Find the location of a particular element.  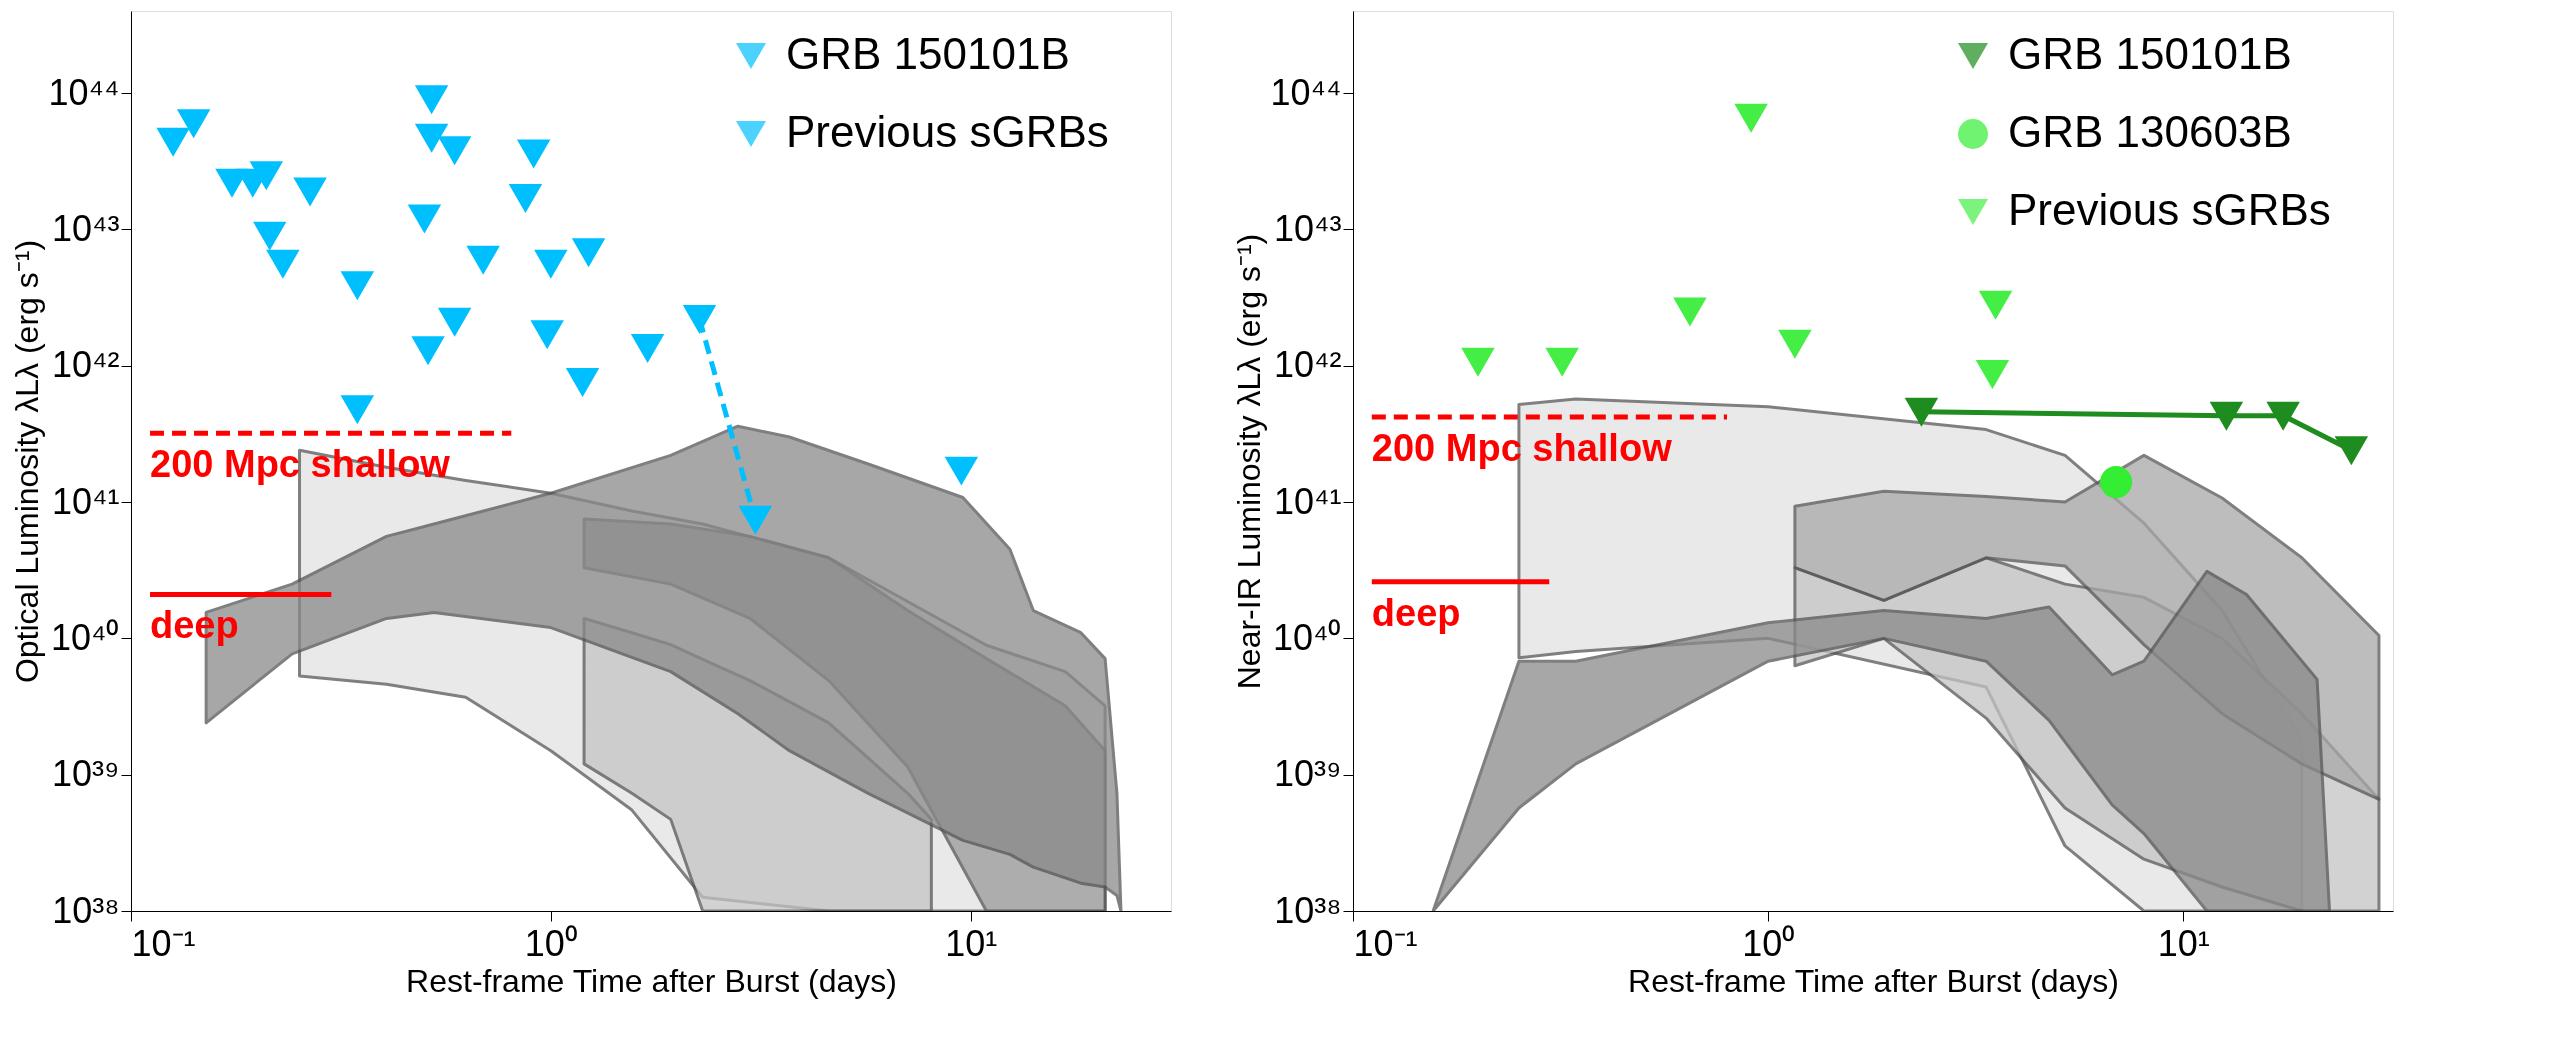

y-axis-title: Near-IR Luminosity λLλ (erg s⁻¹) is located at coordinates (1248, 461).